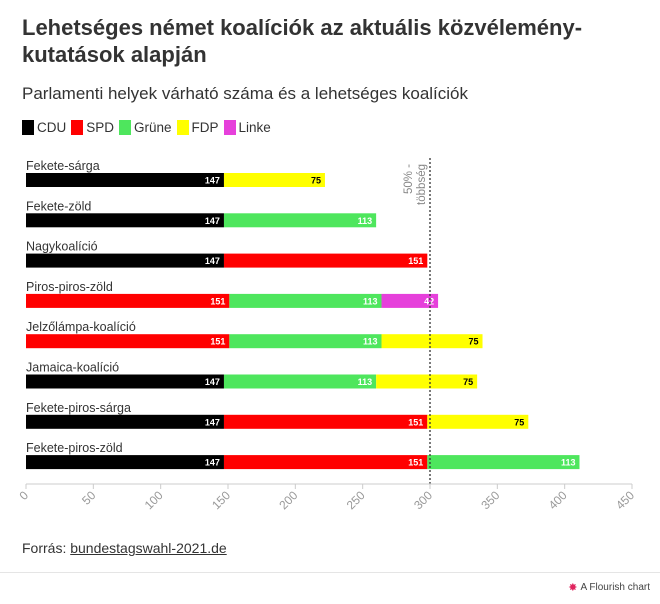 This screenshot has width=660, height=604. Describe the element at coordinates (568, 463) in the screenshot. I see `bar-value-fekete-piros-zold-grune: 113` at that location.